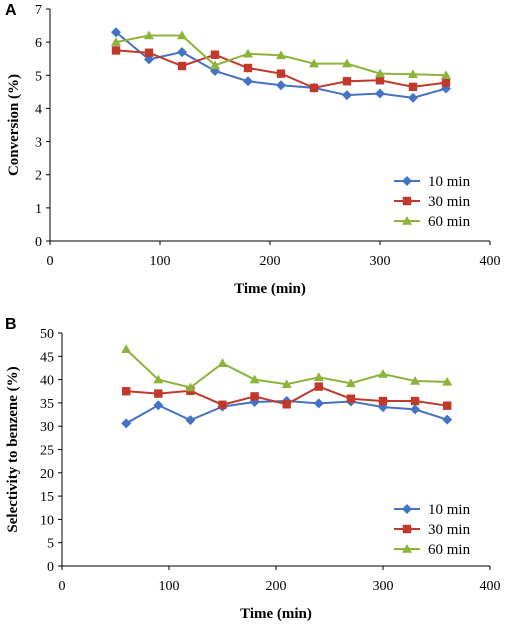 Image resolution: width=510 pixels, height=625 pixels. I want to click on y-tick-label: 45, so click(47, 357).